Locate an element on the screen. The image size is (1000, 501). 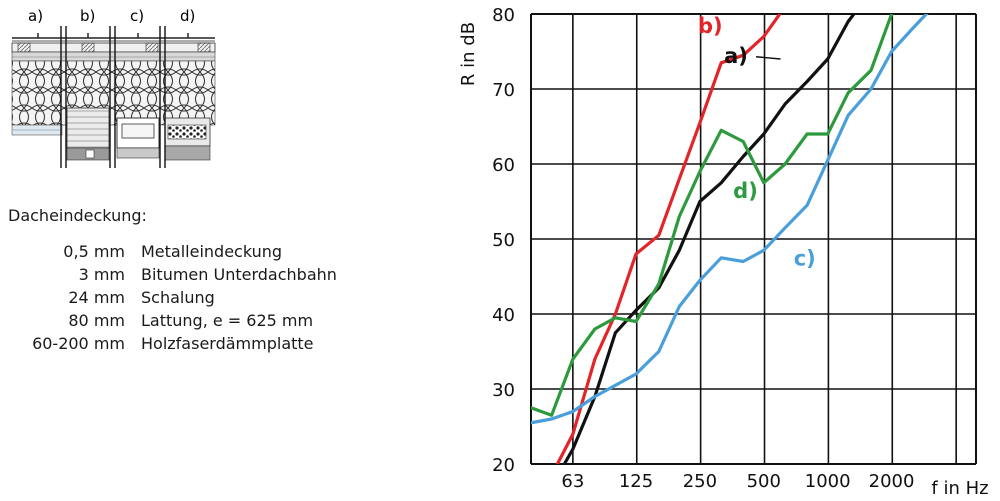
spec-material: Holzfaserdämmplatte is located at coordinates (227, 343).